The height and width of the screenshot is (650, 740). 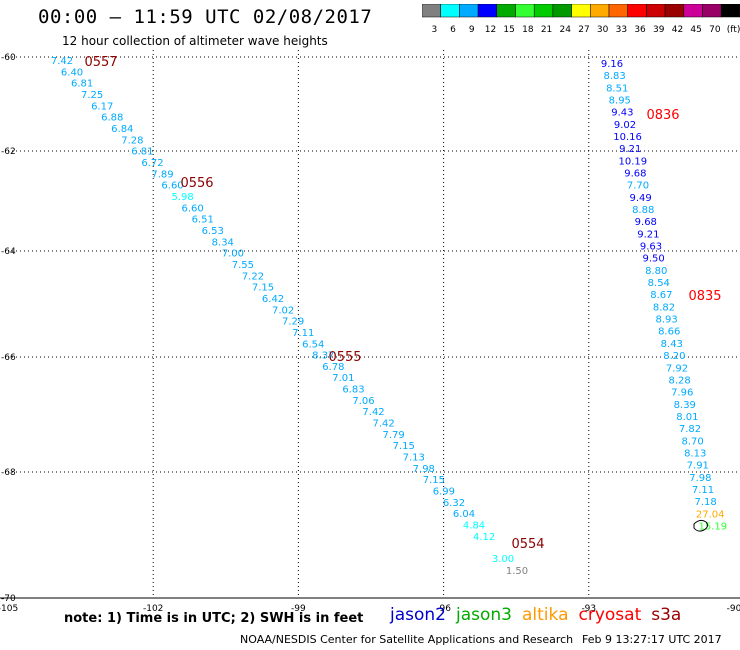 I want to click on wave-height-label: 7.22, so click(x=253, y=276).